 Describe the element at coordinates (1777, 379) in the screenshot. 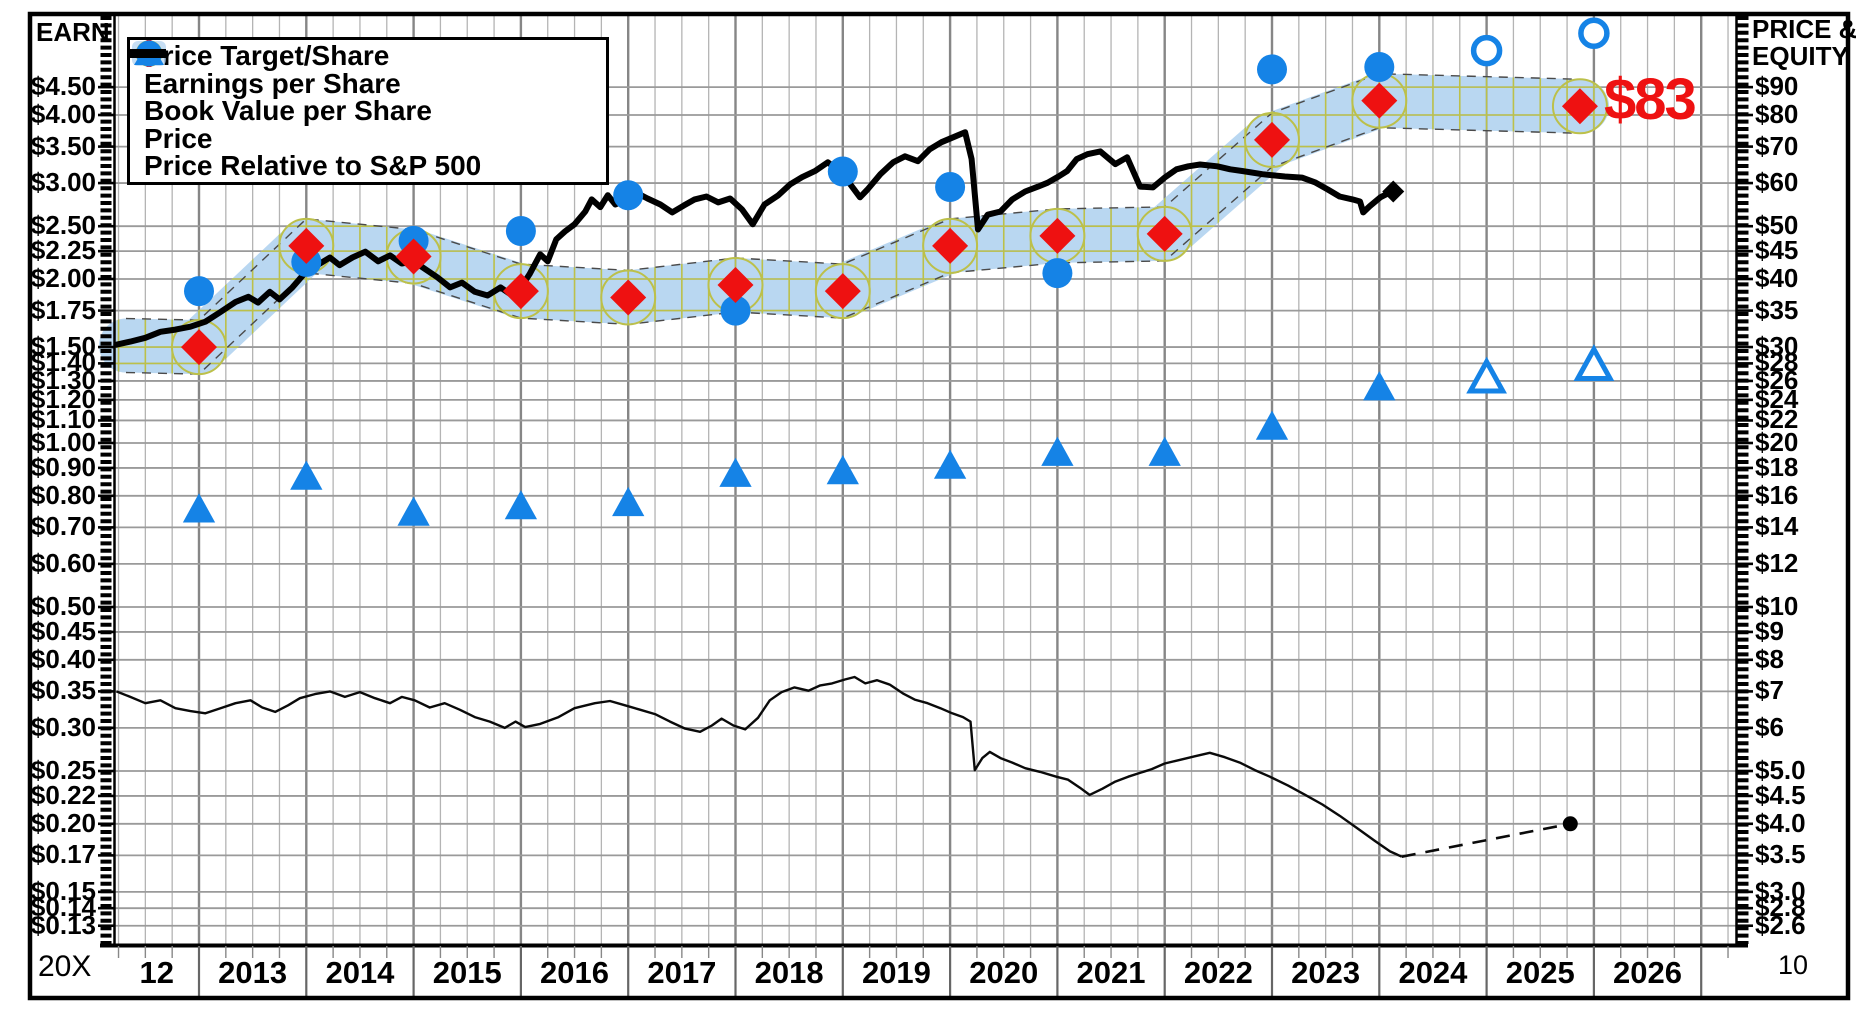

I see `right-axis-tick-label: $26` at that location.